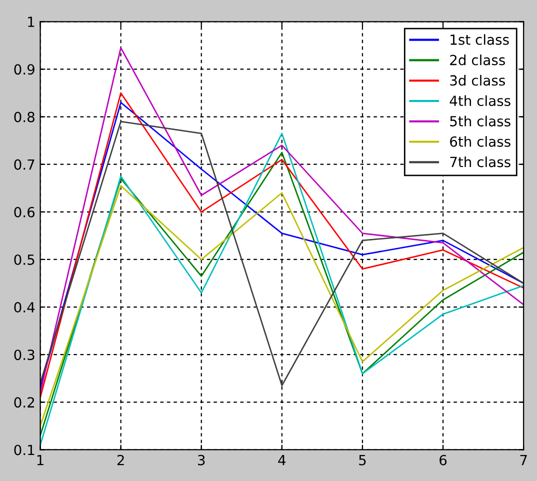  What do you see at coordinates (24, 69) in the screenshot?
I see `y-tick-label: 0.9` at bounding box center [24, 69].